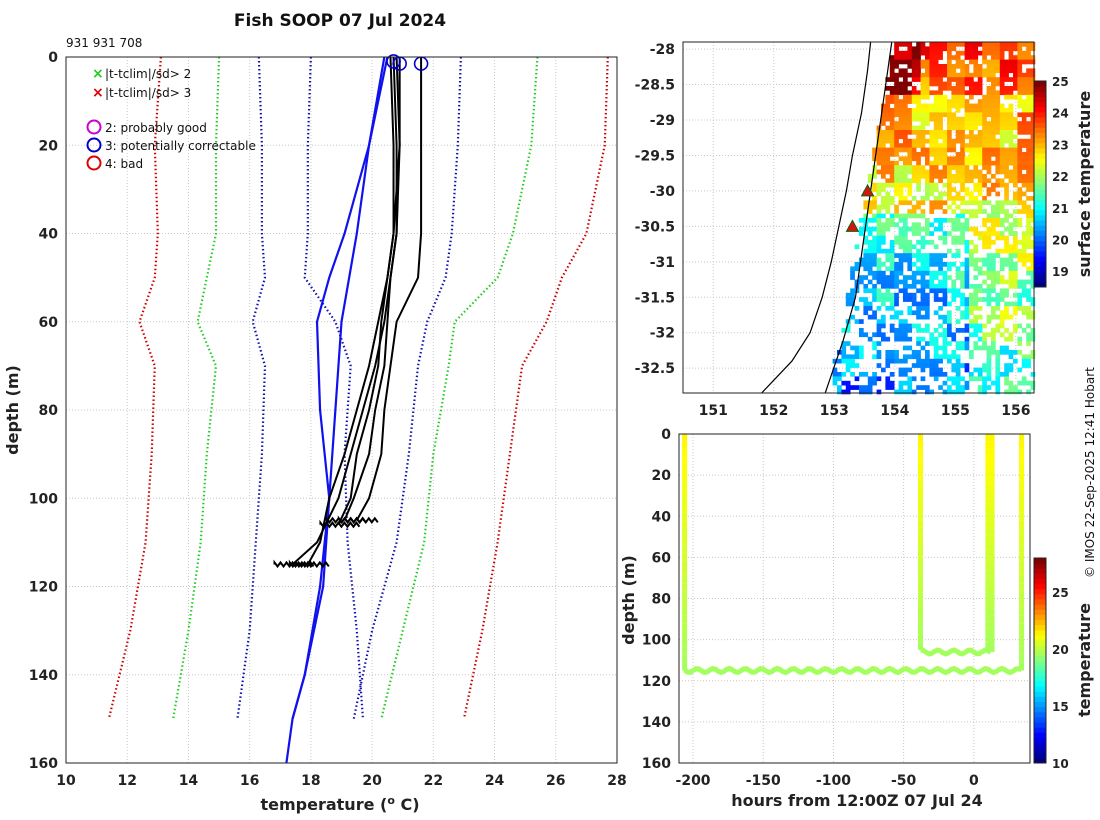 This screenshot has height=820, width=1100. I want to click on map-ytick-label: -32, so click(662, 334).